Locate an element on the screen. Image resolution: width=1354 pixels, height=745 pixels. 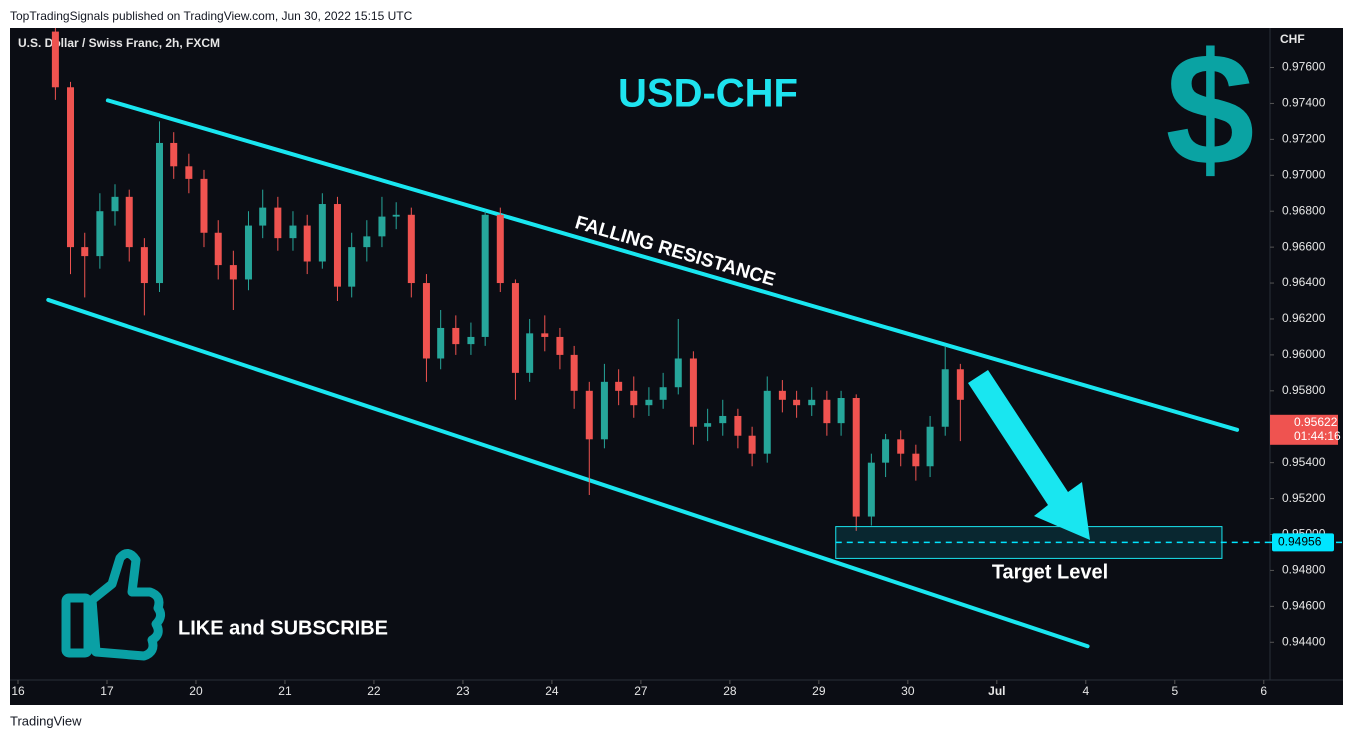
x-tick-label: 23 is located at coordinates (463, 691).